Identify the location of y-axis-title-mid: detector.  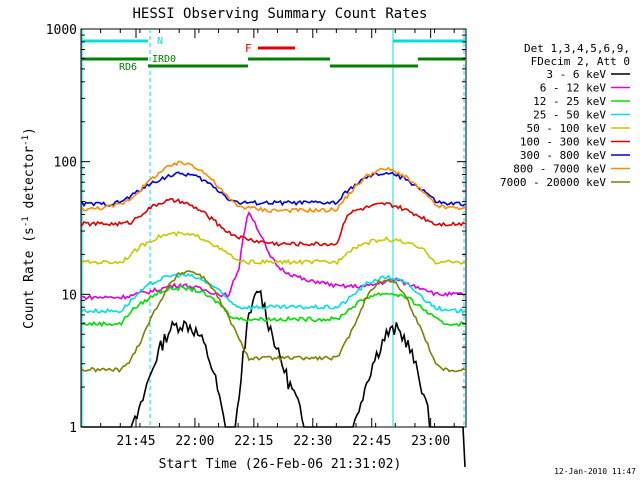
(29, 181).